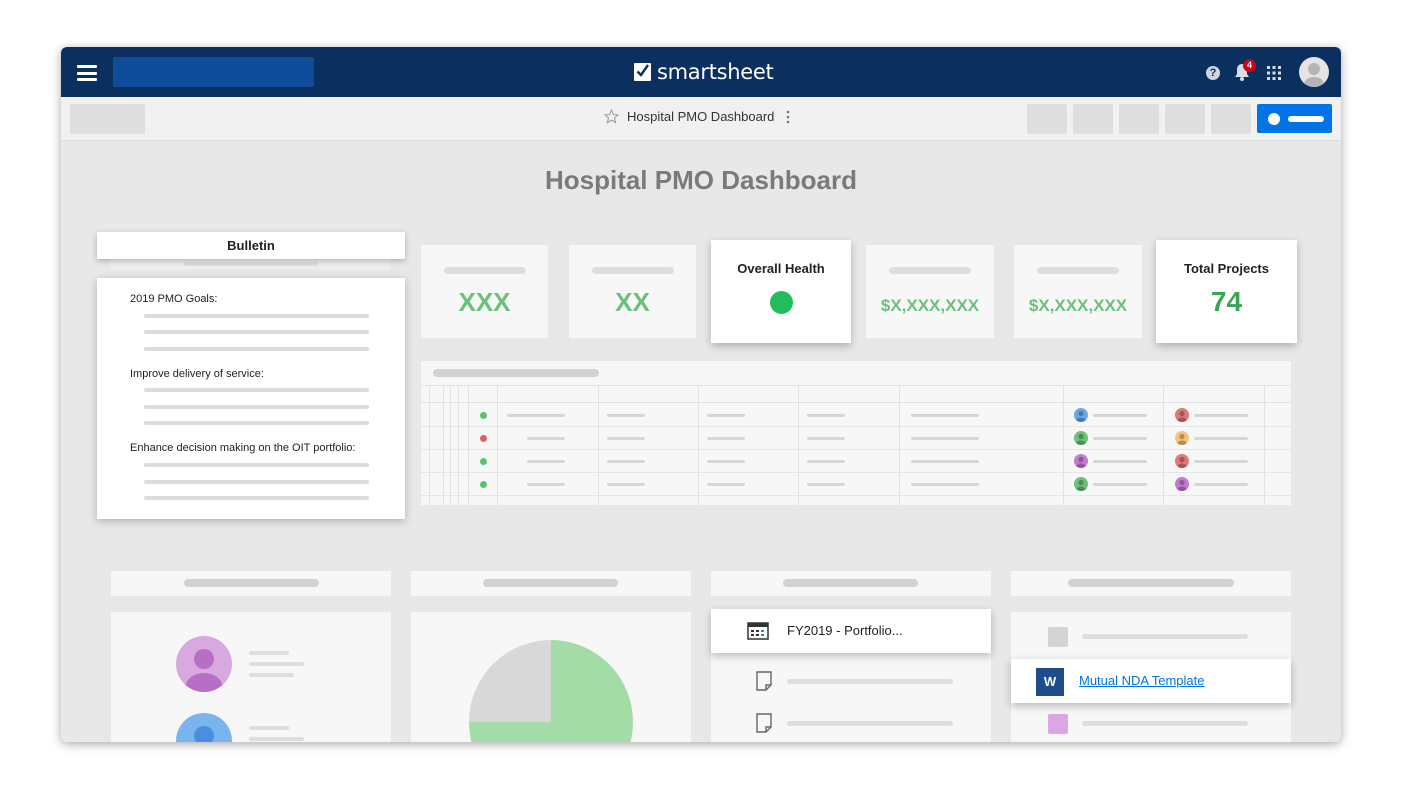 The width and height of the screenshot is (1401, 789). Describe the element at coordinates (788, 117) in the screenshot. I see `more-options-icon` at that location.